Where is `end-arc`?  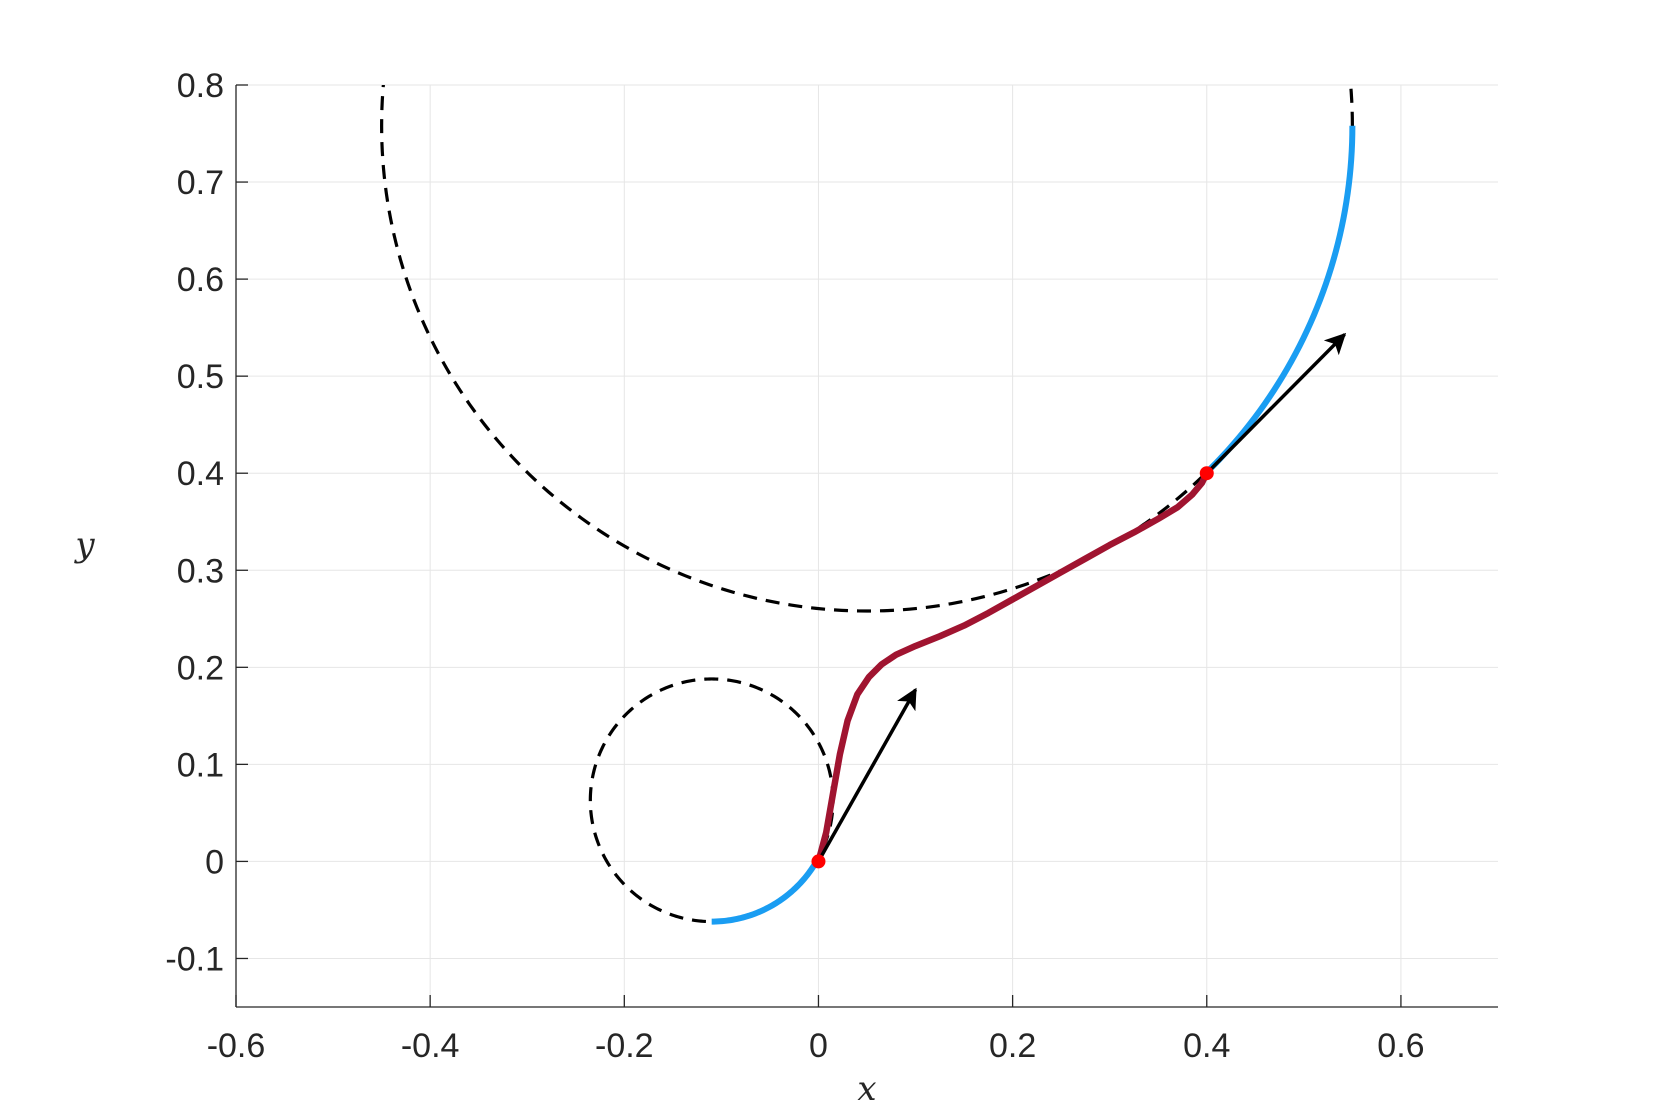 end-arc is located at coordinates (1282, 298).